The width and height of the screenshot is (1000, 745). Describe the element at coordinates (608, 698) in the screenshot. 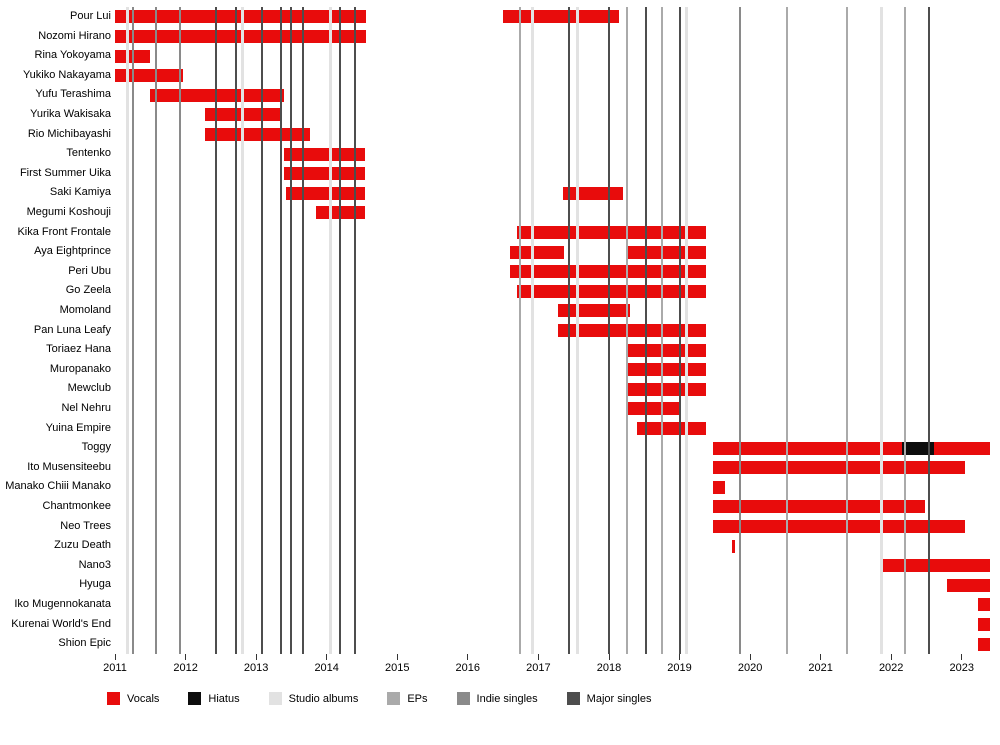

I see `legend-item-major: Major singles` at that location.